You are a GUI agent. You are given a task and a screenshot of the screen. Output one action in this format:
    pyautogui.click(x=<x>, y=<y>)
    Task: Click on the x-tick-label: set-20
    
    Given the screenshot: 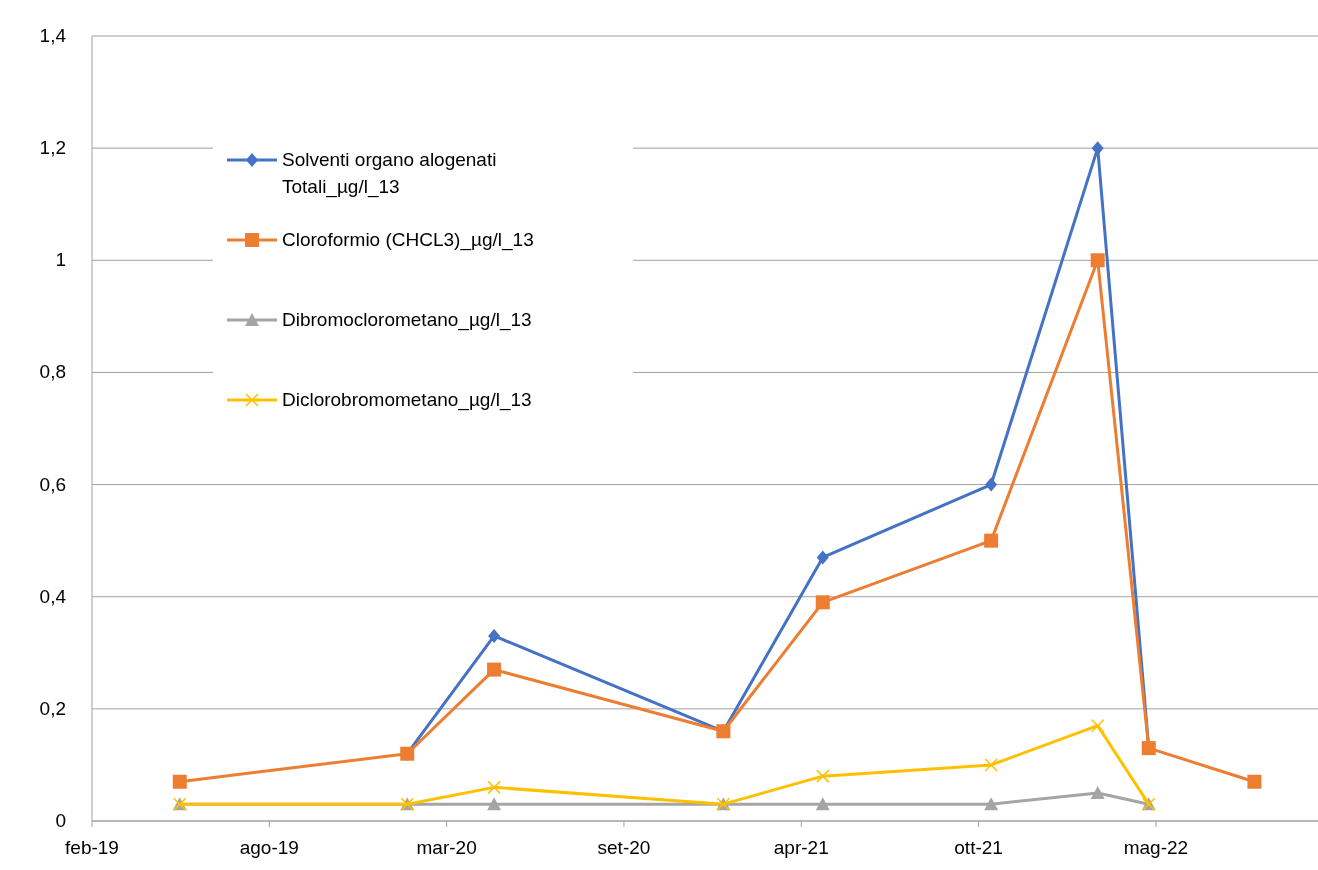 What is the action you would take?
    pyautogui.click(x=624, y=847)
    